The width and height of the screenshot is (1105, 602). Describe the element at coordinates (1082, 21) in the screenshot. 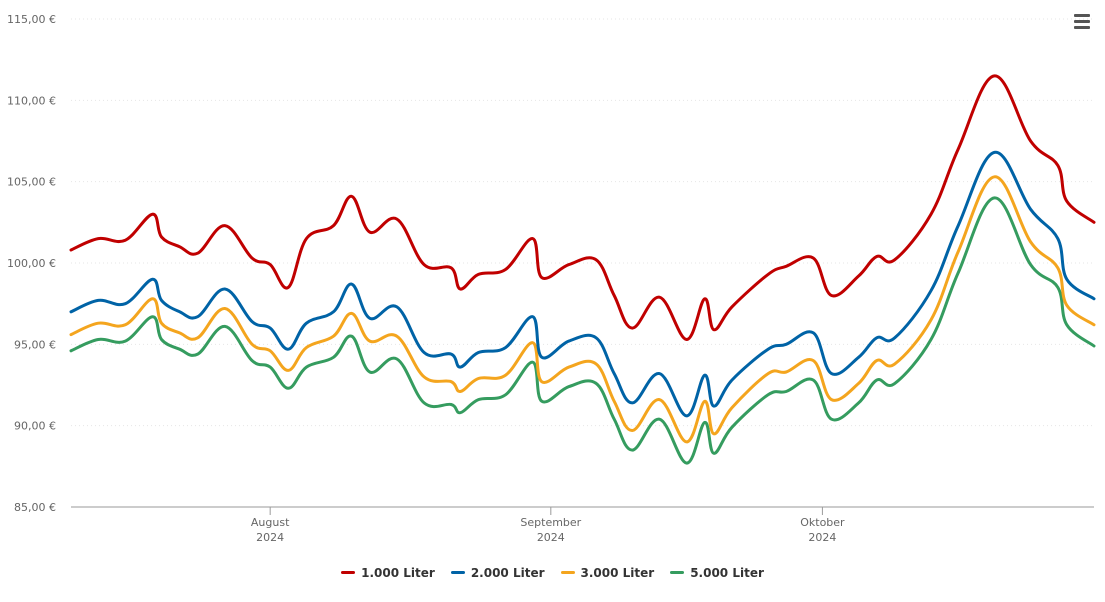

I see `hamburger-menu-icon` at that location.